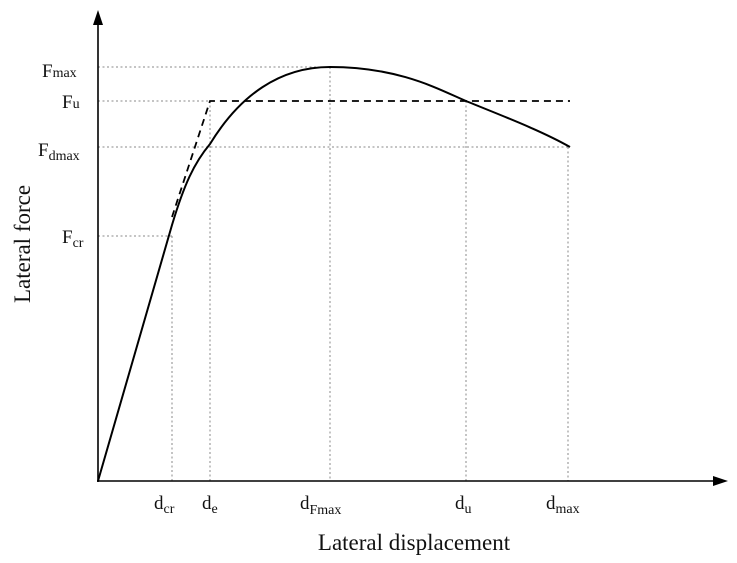 The image size is (737, 563). I want to click on label-dmax: dmax, so click(563, 505).